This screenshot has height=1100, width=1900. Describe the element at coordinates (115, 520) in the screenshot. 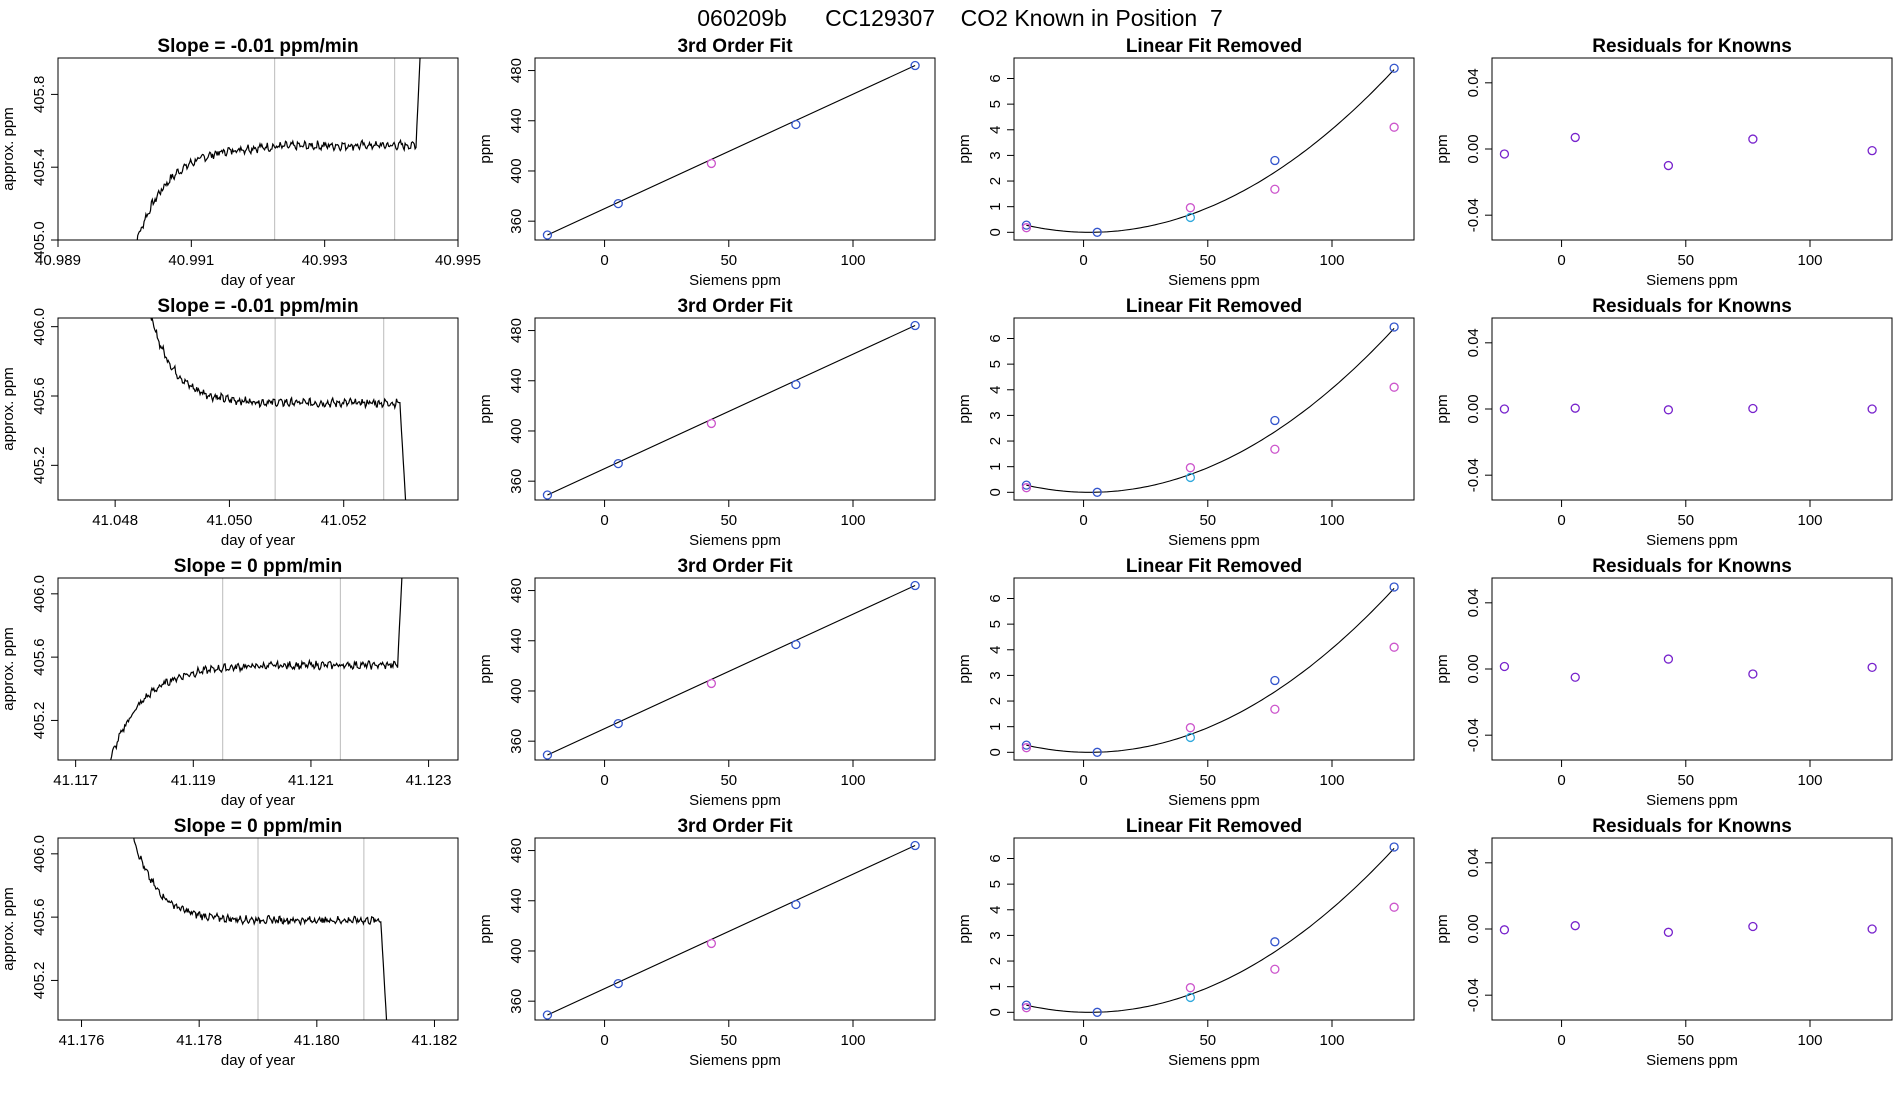

I see `x-tick-label: 41.048` at that location.